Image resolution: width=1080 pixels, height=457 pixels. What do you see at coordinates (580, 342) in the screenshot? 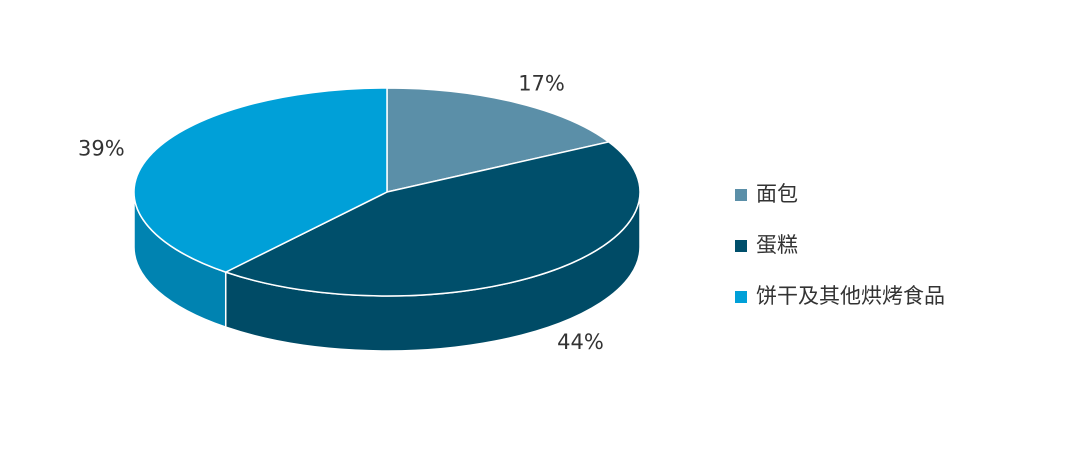
I see `data-label: 44%` at bounding box center [580, 342].